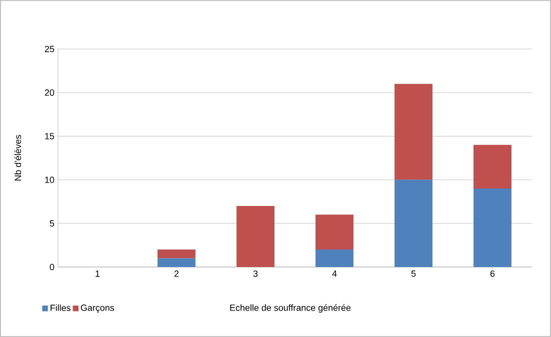  What do you see at coordinates (334, 273) in the screenshot?
I see `x-tick-label: 4` at bounding box center [334, 273].